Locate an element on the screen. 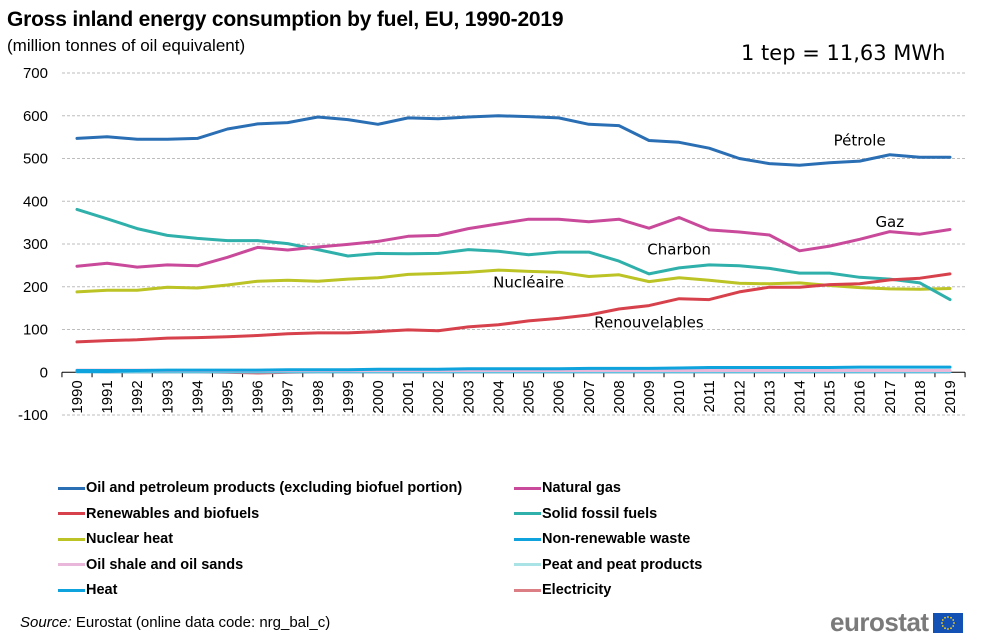 The image size is (981, 640). x-tick-label: 1990 is located at coordinates (77, 396).